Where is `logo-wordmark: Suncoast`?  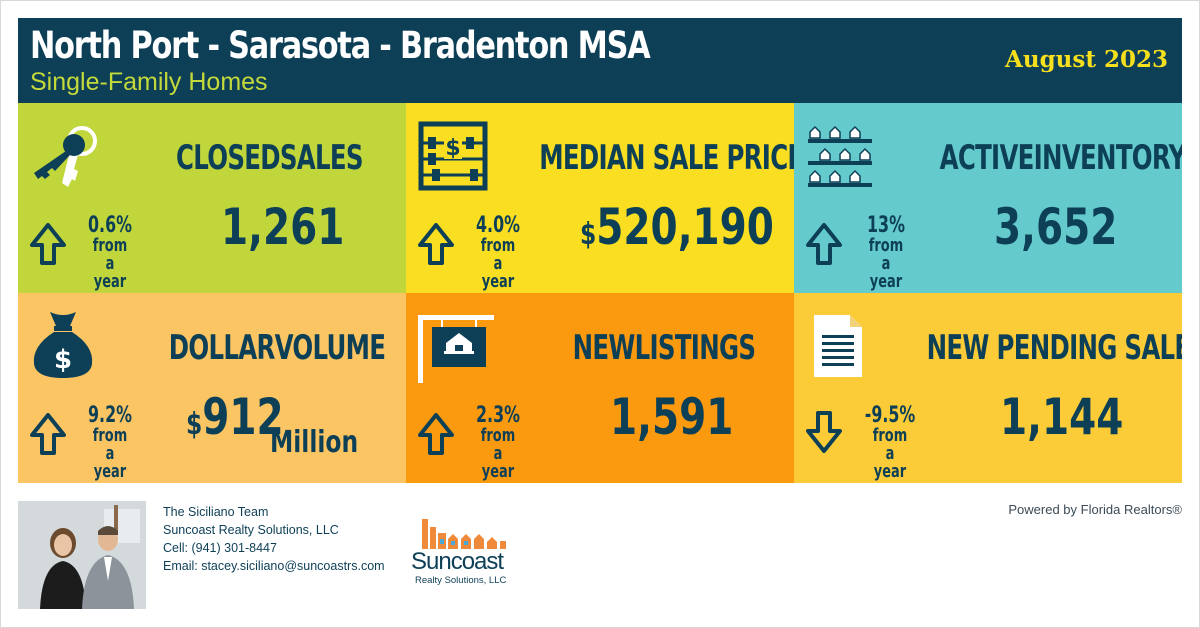
logo-wordmark: Suncoast is located at coordinates (457, 561).